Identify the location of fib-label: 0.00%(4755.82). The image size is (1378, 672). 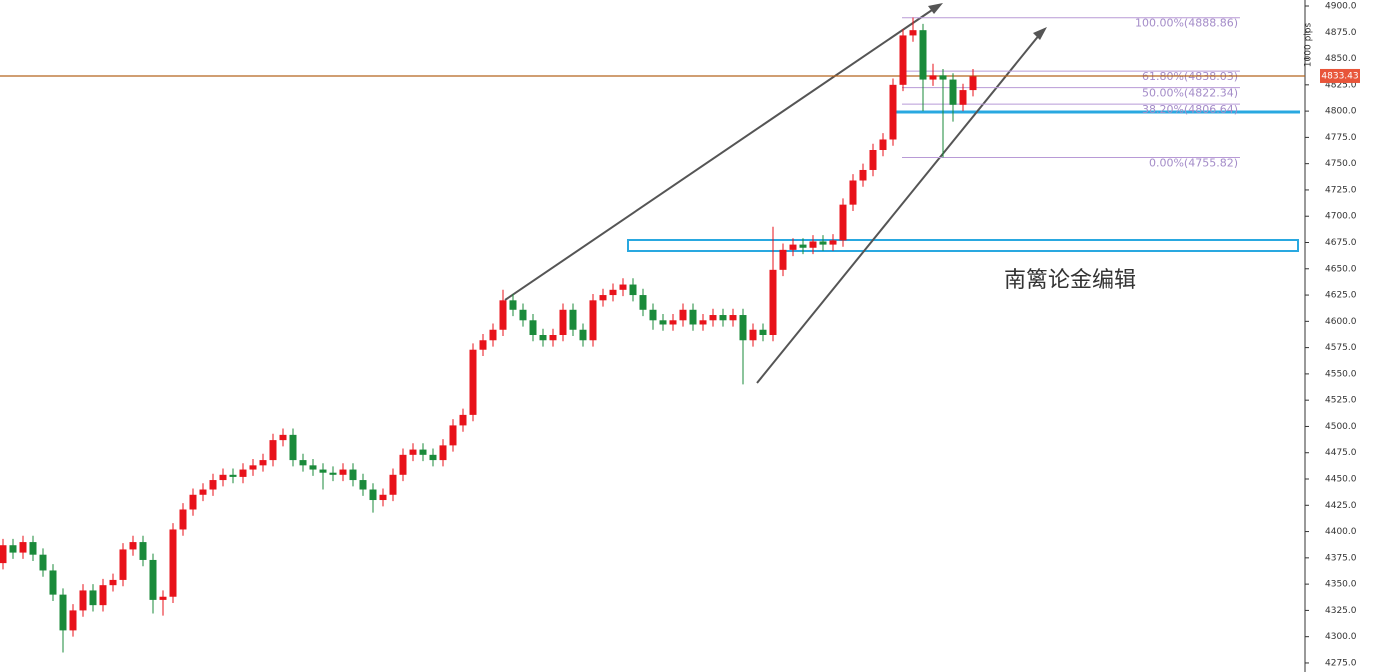
(1193, 163).